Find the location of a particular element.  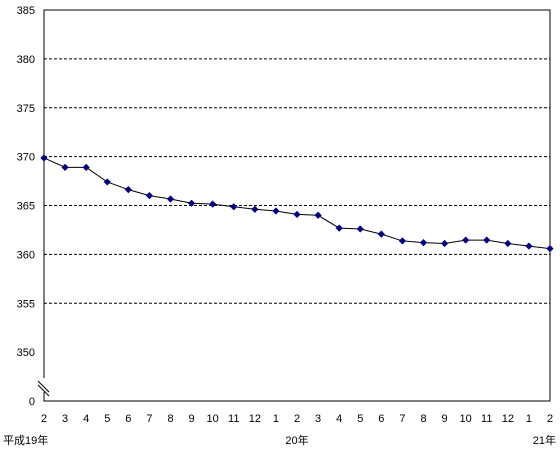

year-label: 平成19年 is located at coordinates (25, 440).